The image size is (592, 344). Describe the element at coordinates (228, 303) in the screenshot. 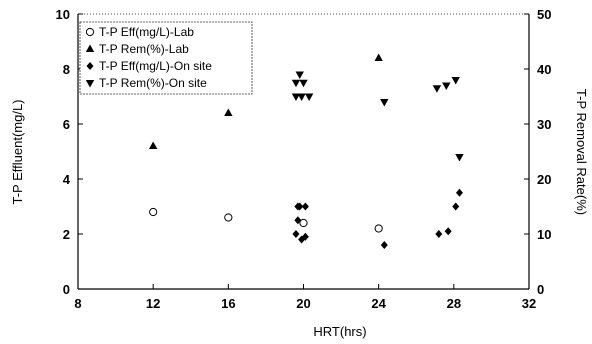

I see `x-tick-label: 16` at that location.